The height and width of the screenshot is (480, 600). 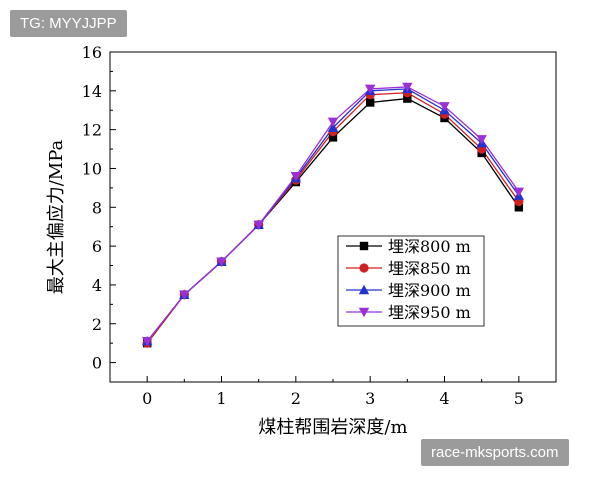 What do you see at coordinates (429, 268) in the screenshot?
I see `legend-label: 埋深850 m` at bounding box center [429, 268].